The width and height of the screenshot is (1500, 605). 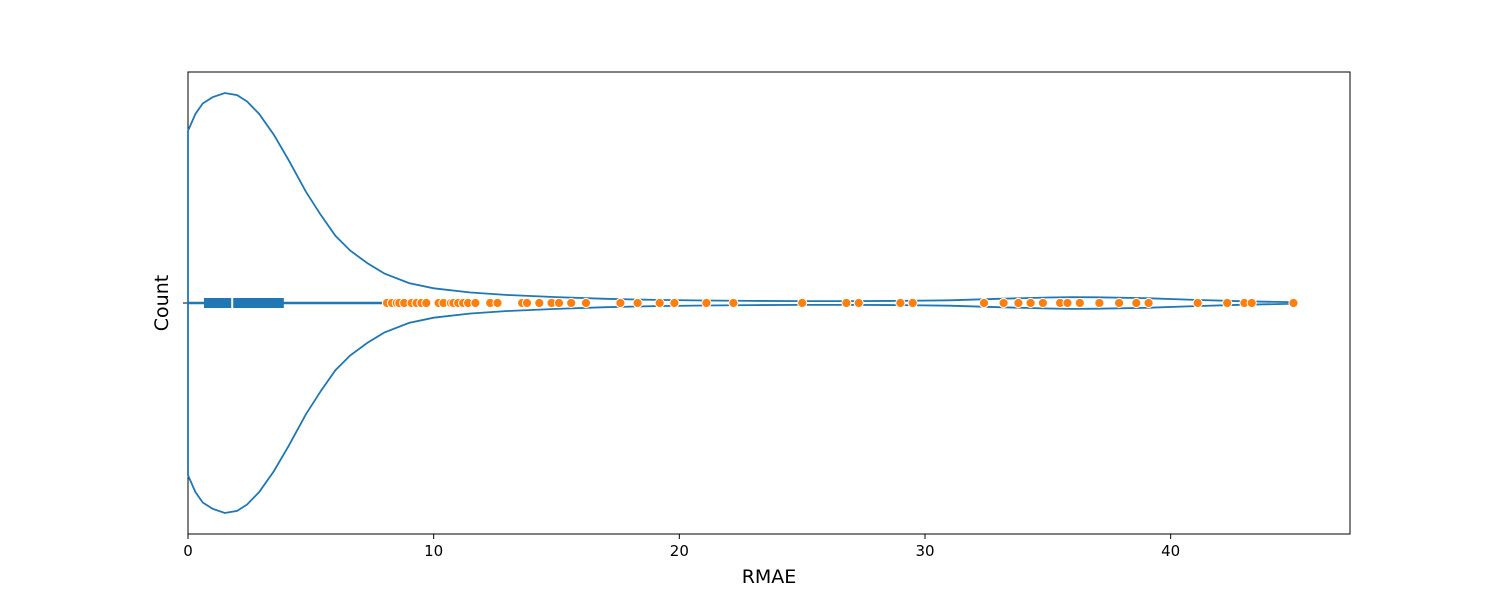 What do you see at coordinates (243, 303) in the screenshot?
I see `box-iqr` at bounding box center [243, 303].